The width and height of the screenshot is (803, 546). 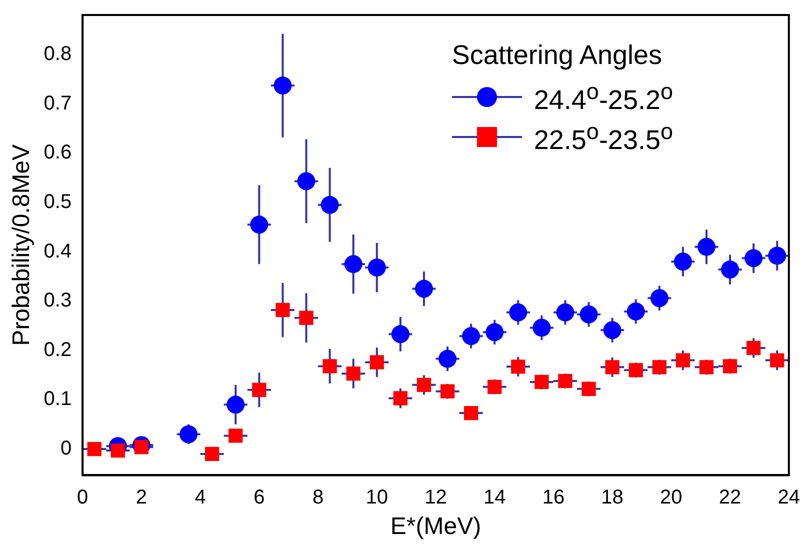 What do you see at coordinates (603, 97) in the screenshot?
I see `legend-label: 24.4$^{o}$-25.2$^{o}$` at bounding box center [603, 97].